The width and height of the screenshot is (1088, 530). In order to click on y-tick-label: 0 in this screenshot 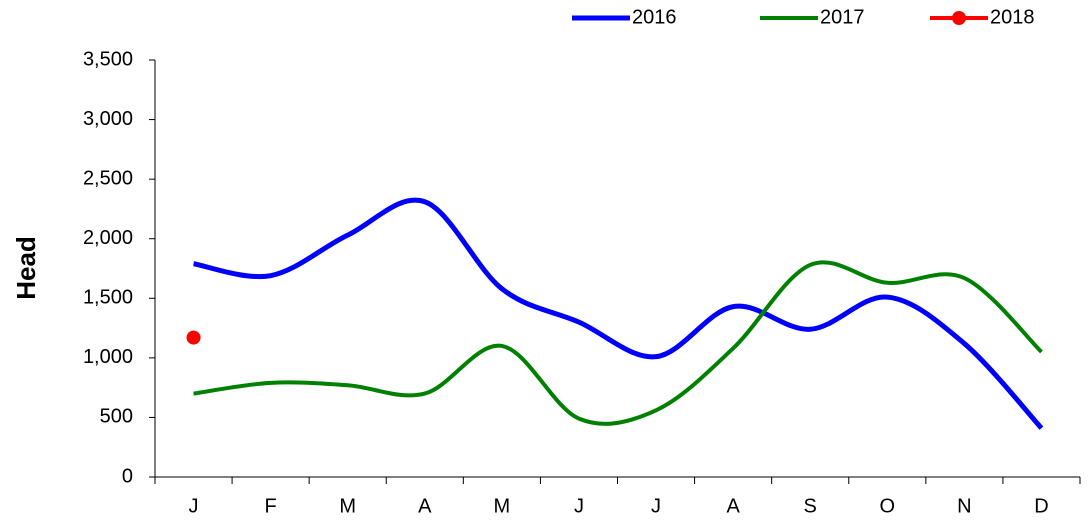, I will do `click(127, 476)`.